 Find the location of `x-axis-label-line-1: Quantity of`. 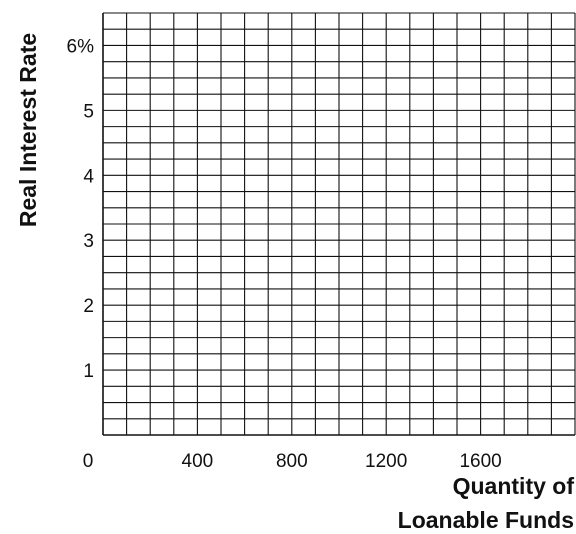

x-axis-label-line-1: Quantity of is located at coordinates (514, 486).